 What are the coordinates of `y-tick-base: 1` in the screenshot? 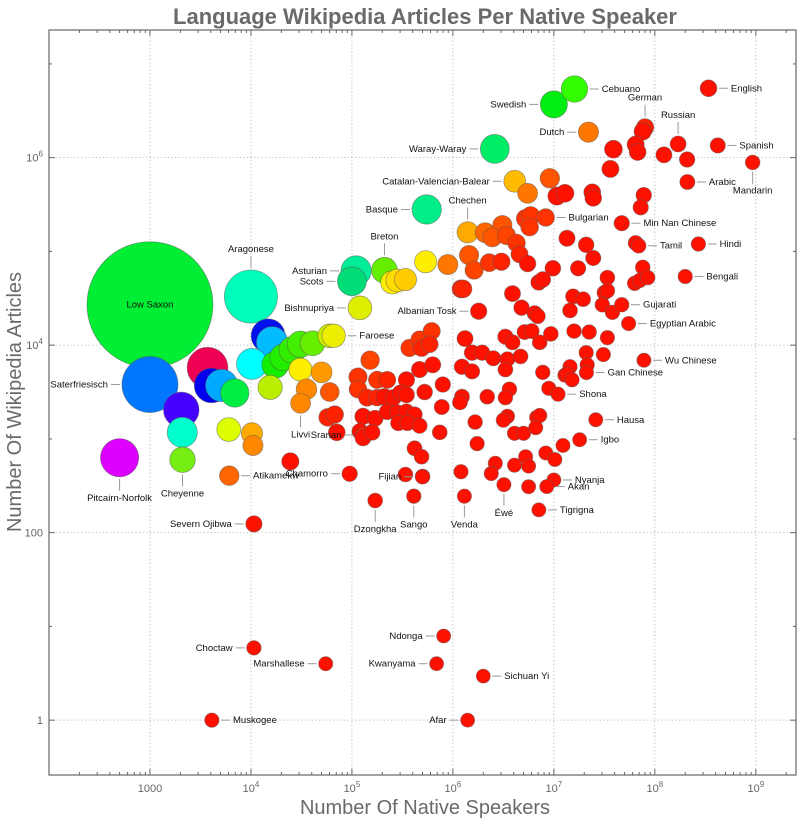 It's located at (40, 721).